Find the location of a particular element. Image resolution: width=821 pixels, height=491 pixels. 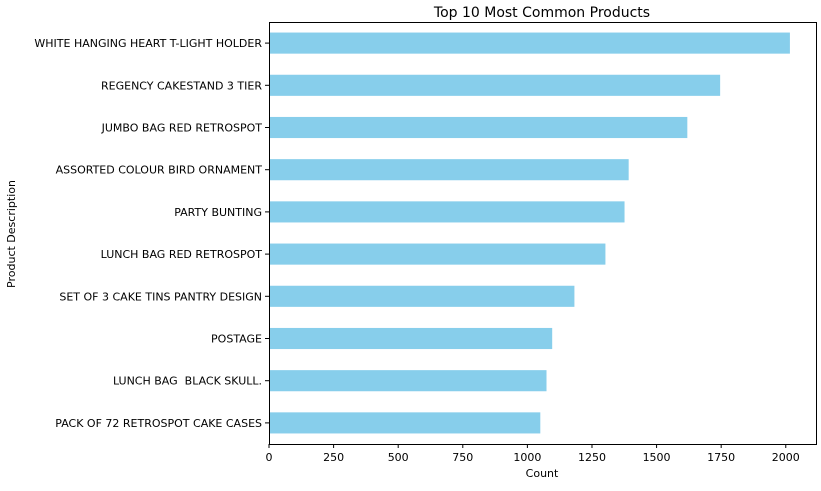

x-tick-label: 500 is located at coordinates (398, 457).